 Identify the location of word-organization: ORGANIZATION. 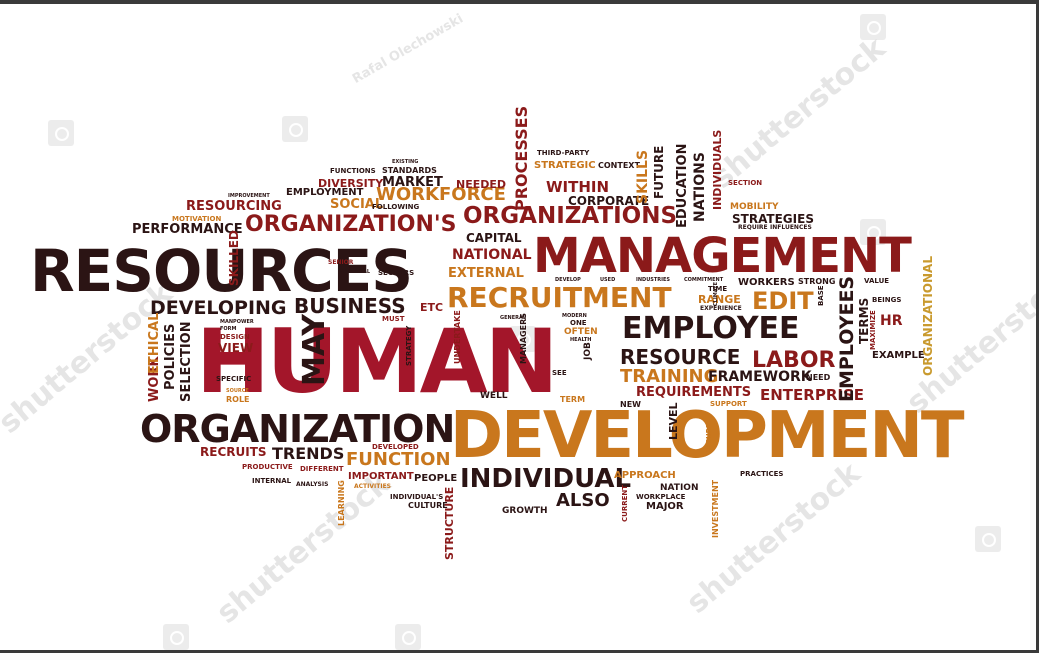
(297, 429).